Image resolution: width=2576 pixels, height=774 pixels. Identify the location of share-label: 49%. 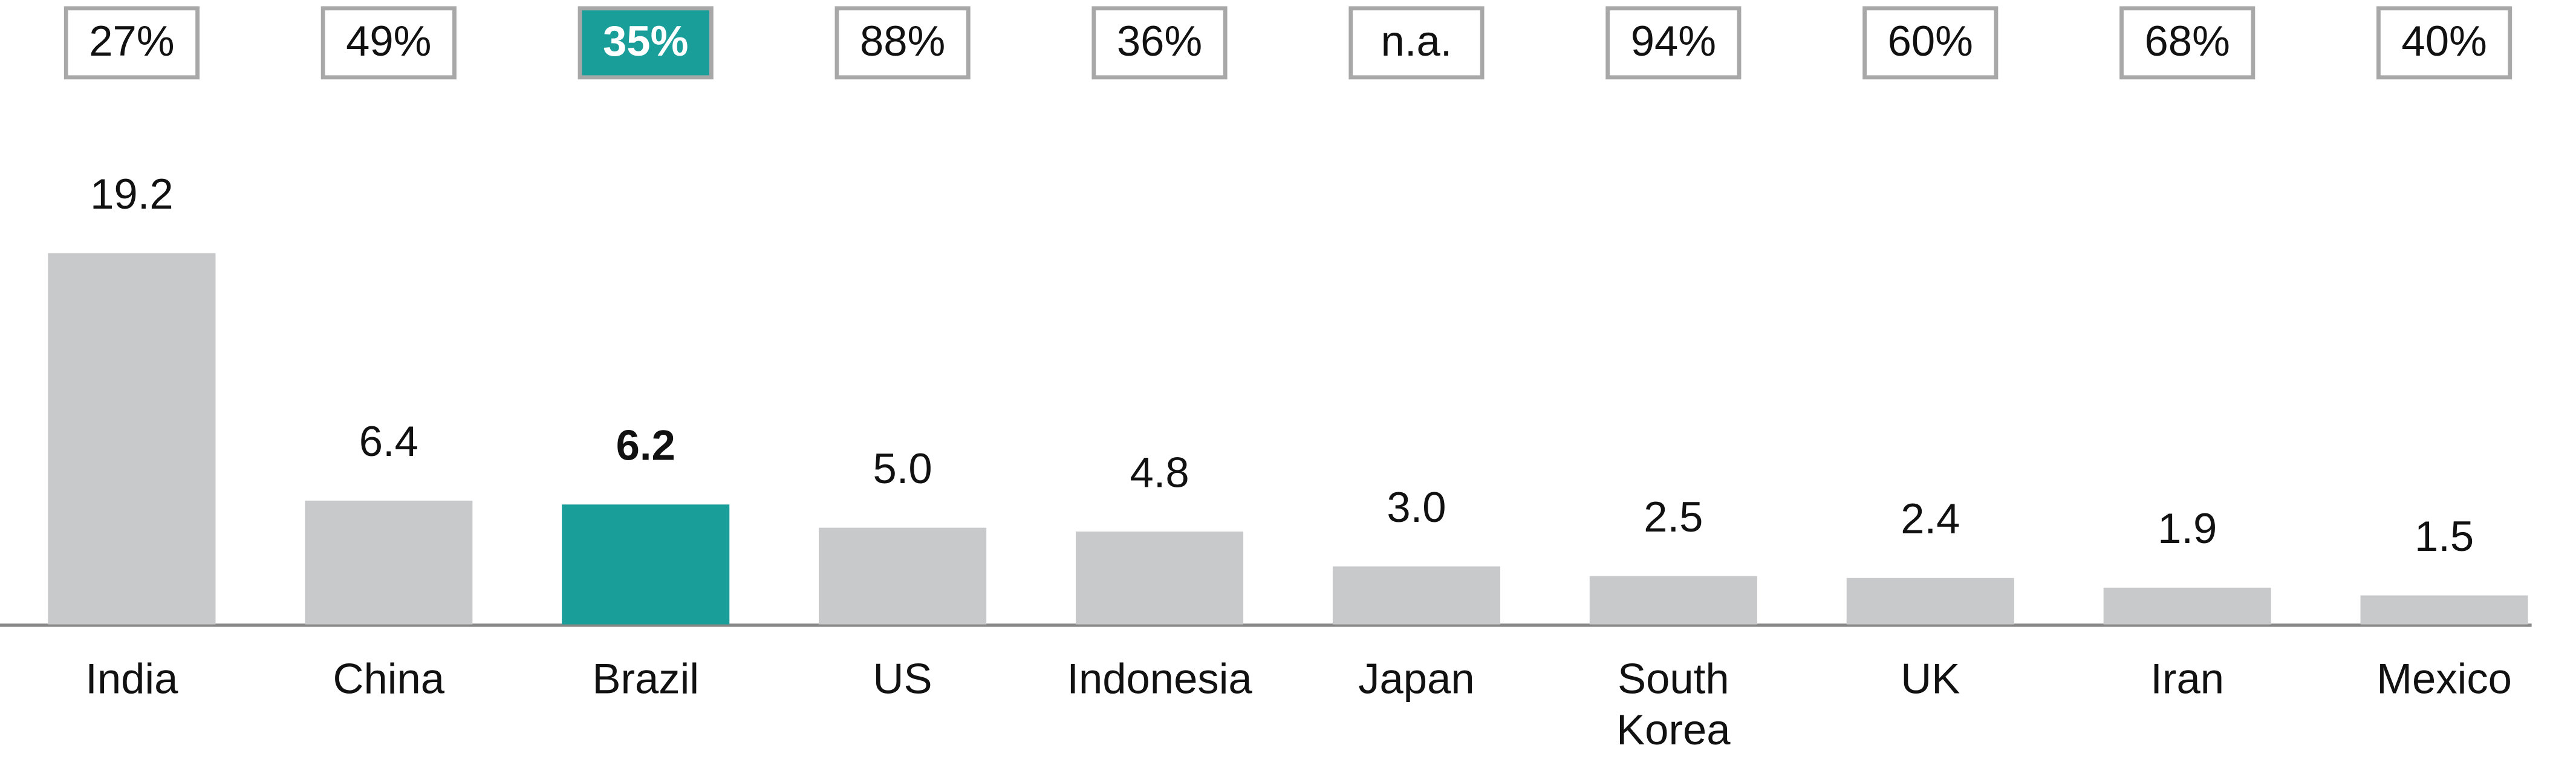
(388, 41).